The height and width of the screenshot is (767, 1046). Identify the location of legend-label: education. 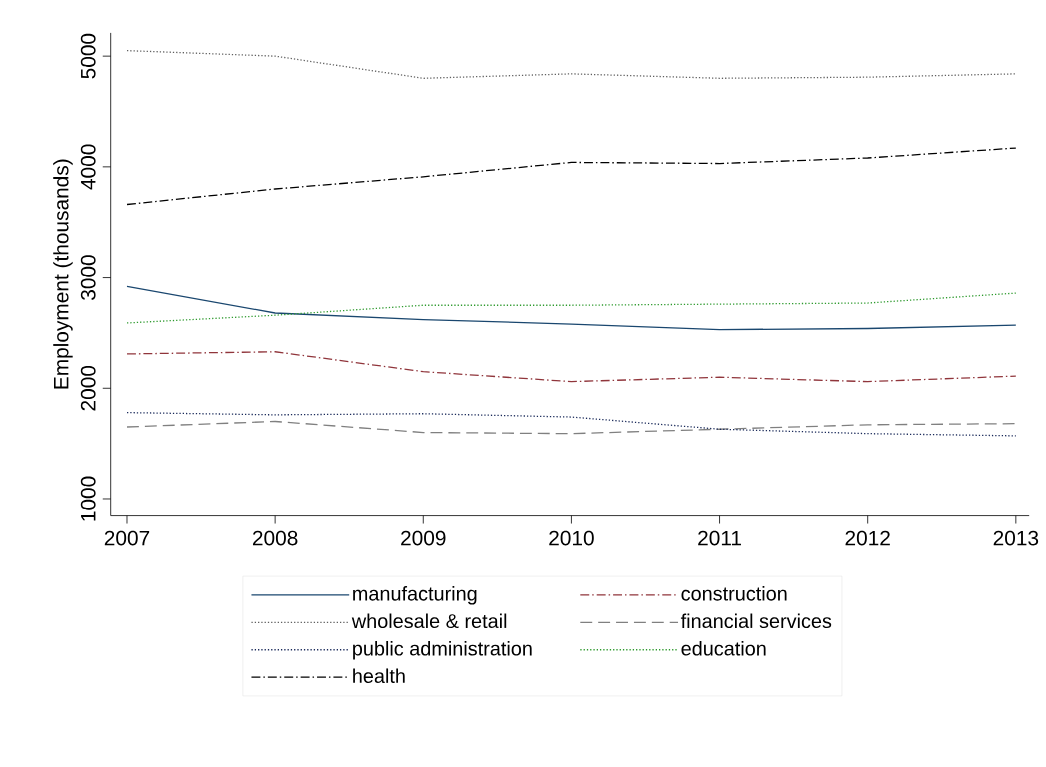
(723, 648).